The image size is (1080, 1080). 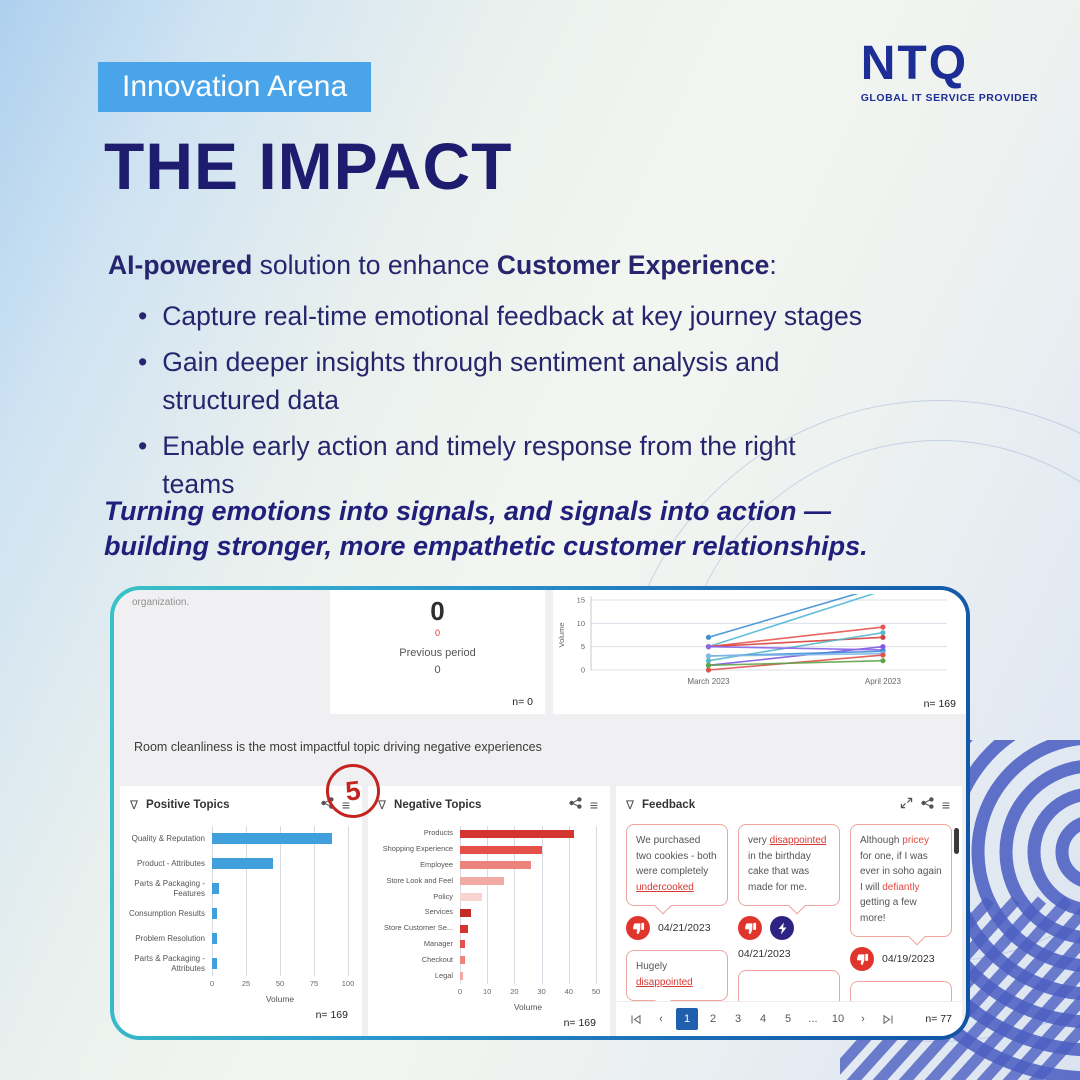 I want to click on pagination-bar: ‹ 1 2 3 4 5... 10 › n= 77, so click(x=789, y=1018).